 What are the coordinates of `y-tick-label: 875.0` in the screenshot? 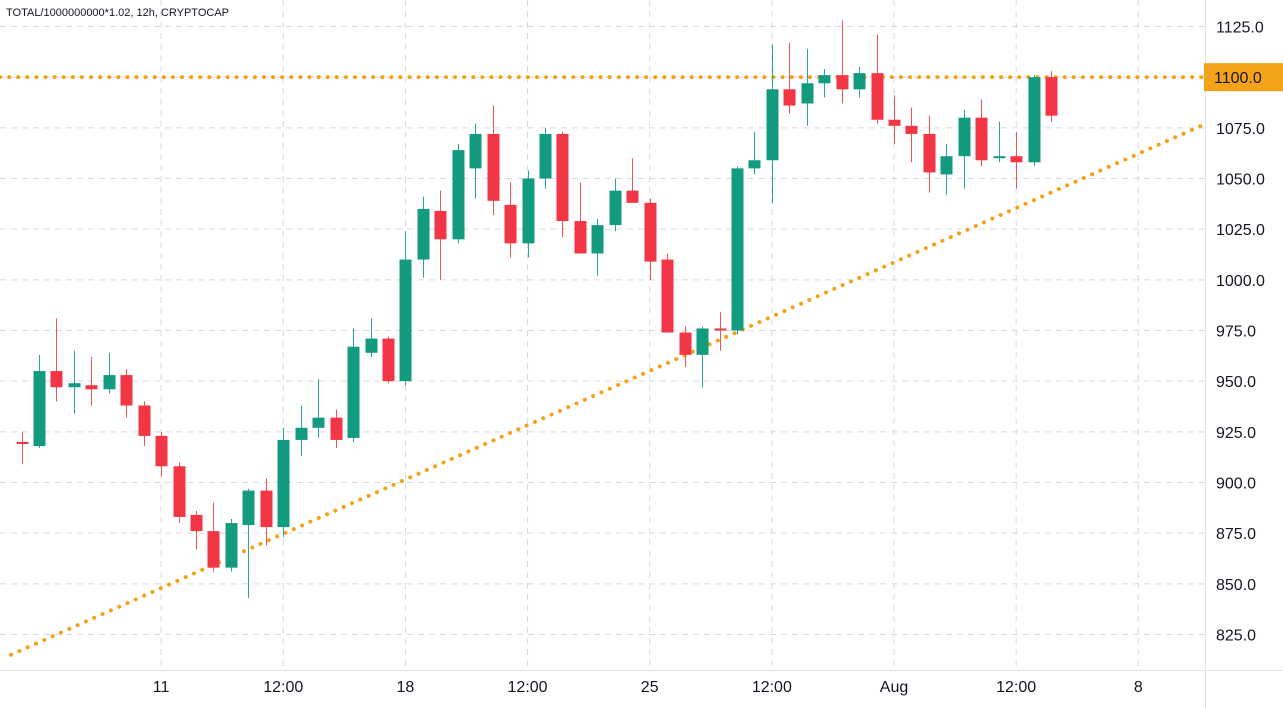 It's located at (1236, 534).